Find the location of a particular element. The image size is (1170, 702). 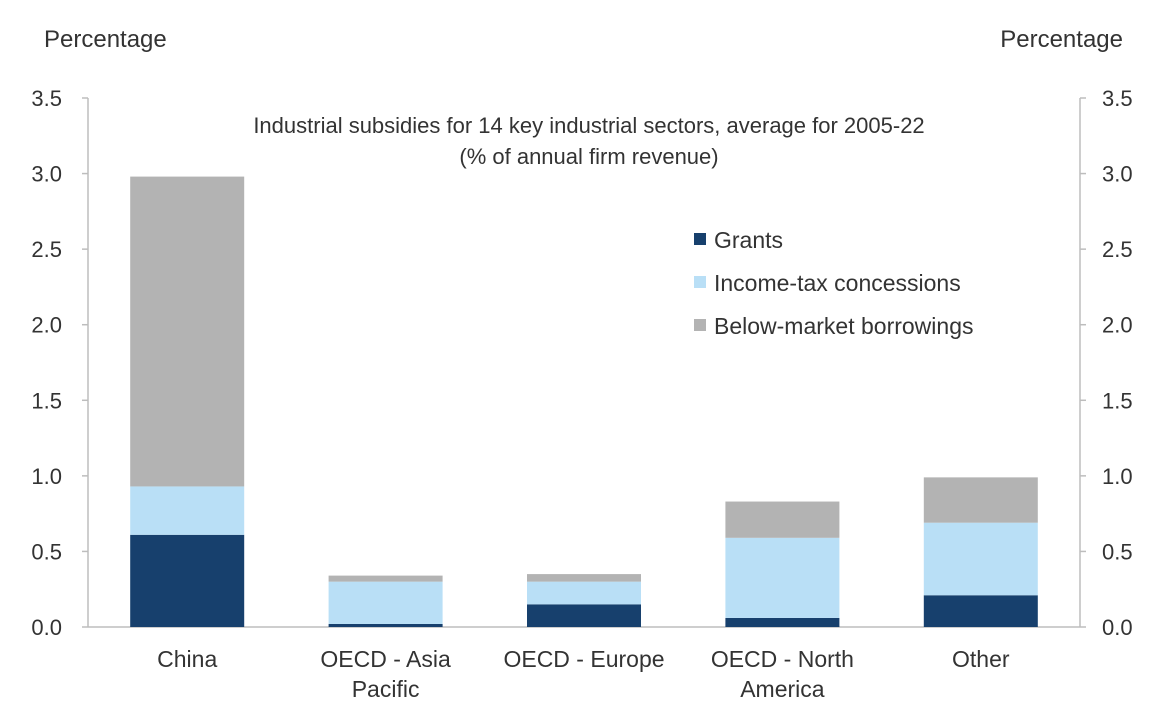

right-tick-label: 0.0 is located at coordinates (1117, 627).